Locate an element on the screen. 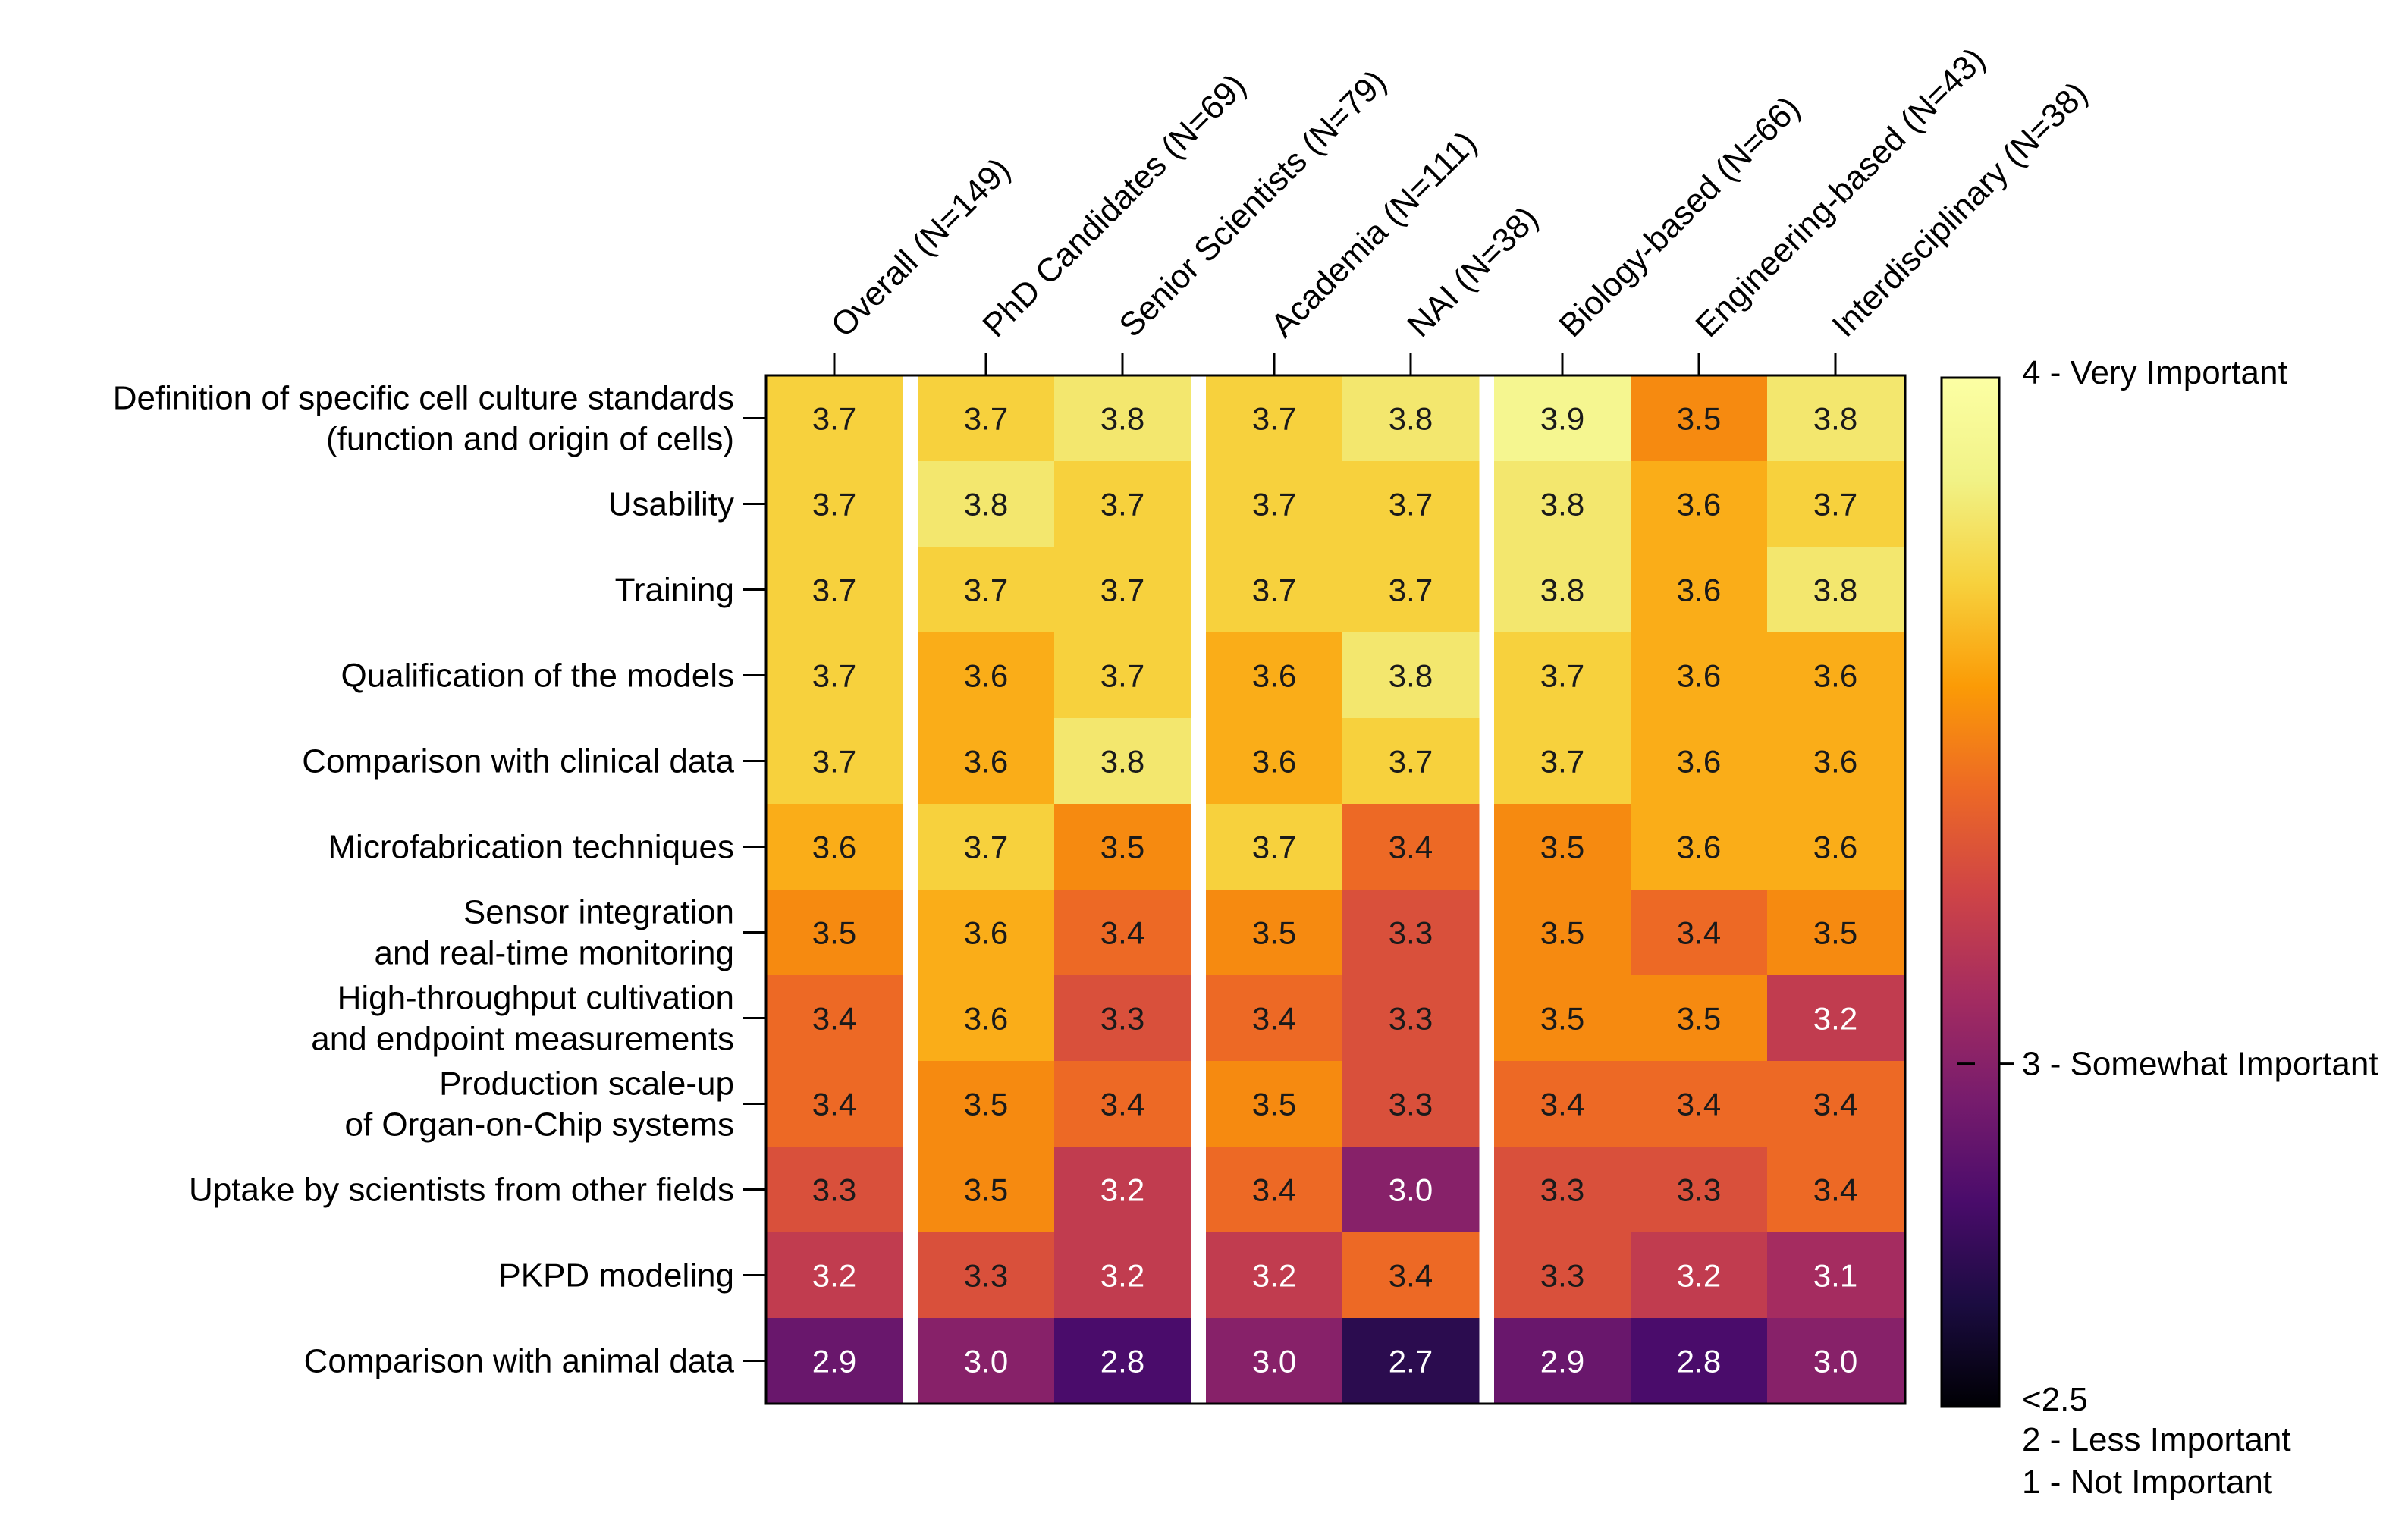 Image resolution: width=2408 pixels, height=1522 pixels. cell-value-label: 2.8 is located at coordinates (1122, 1361).